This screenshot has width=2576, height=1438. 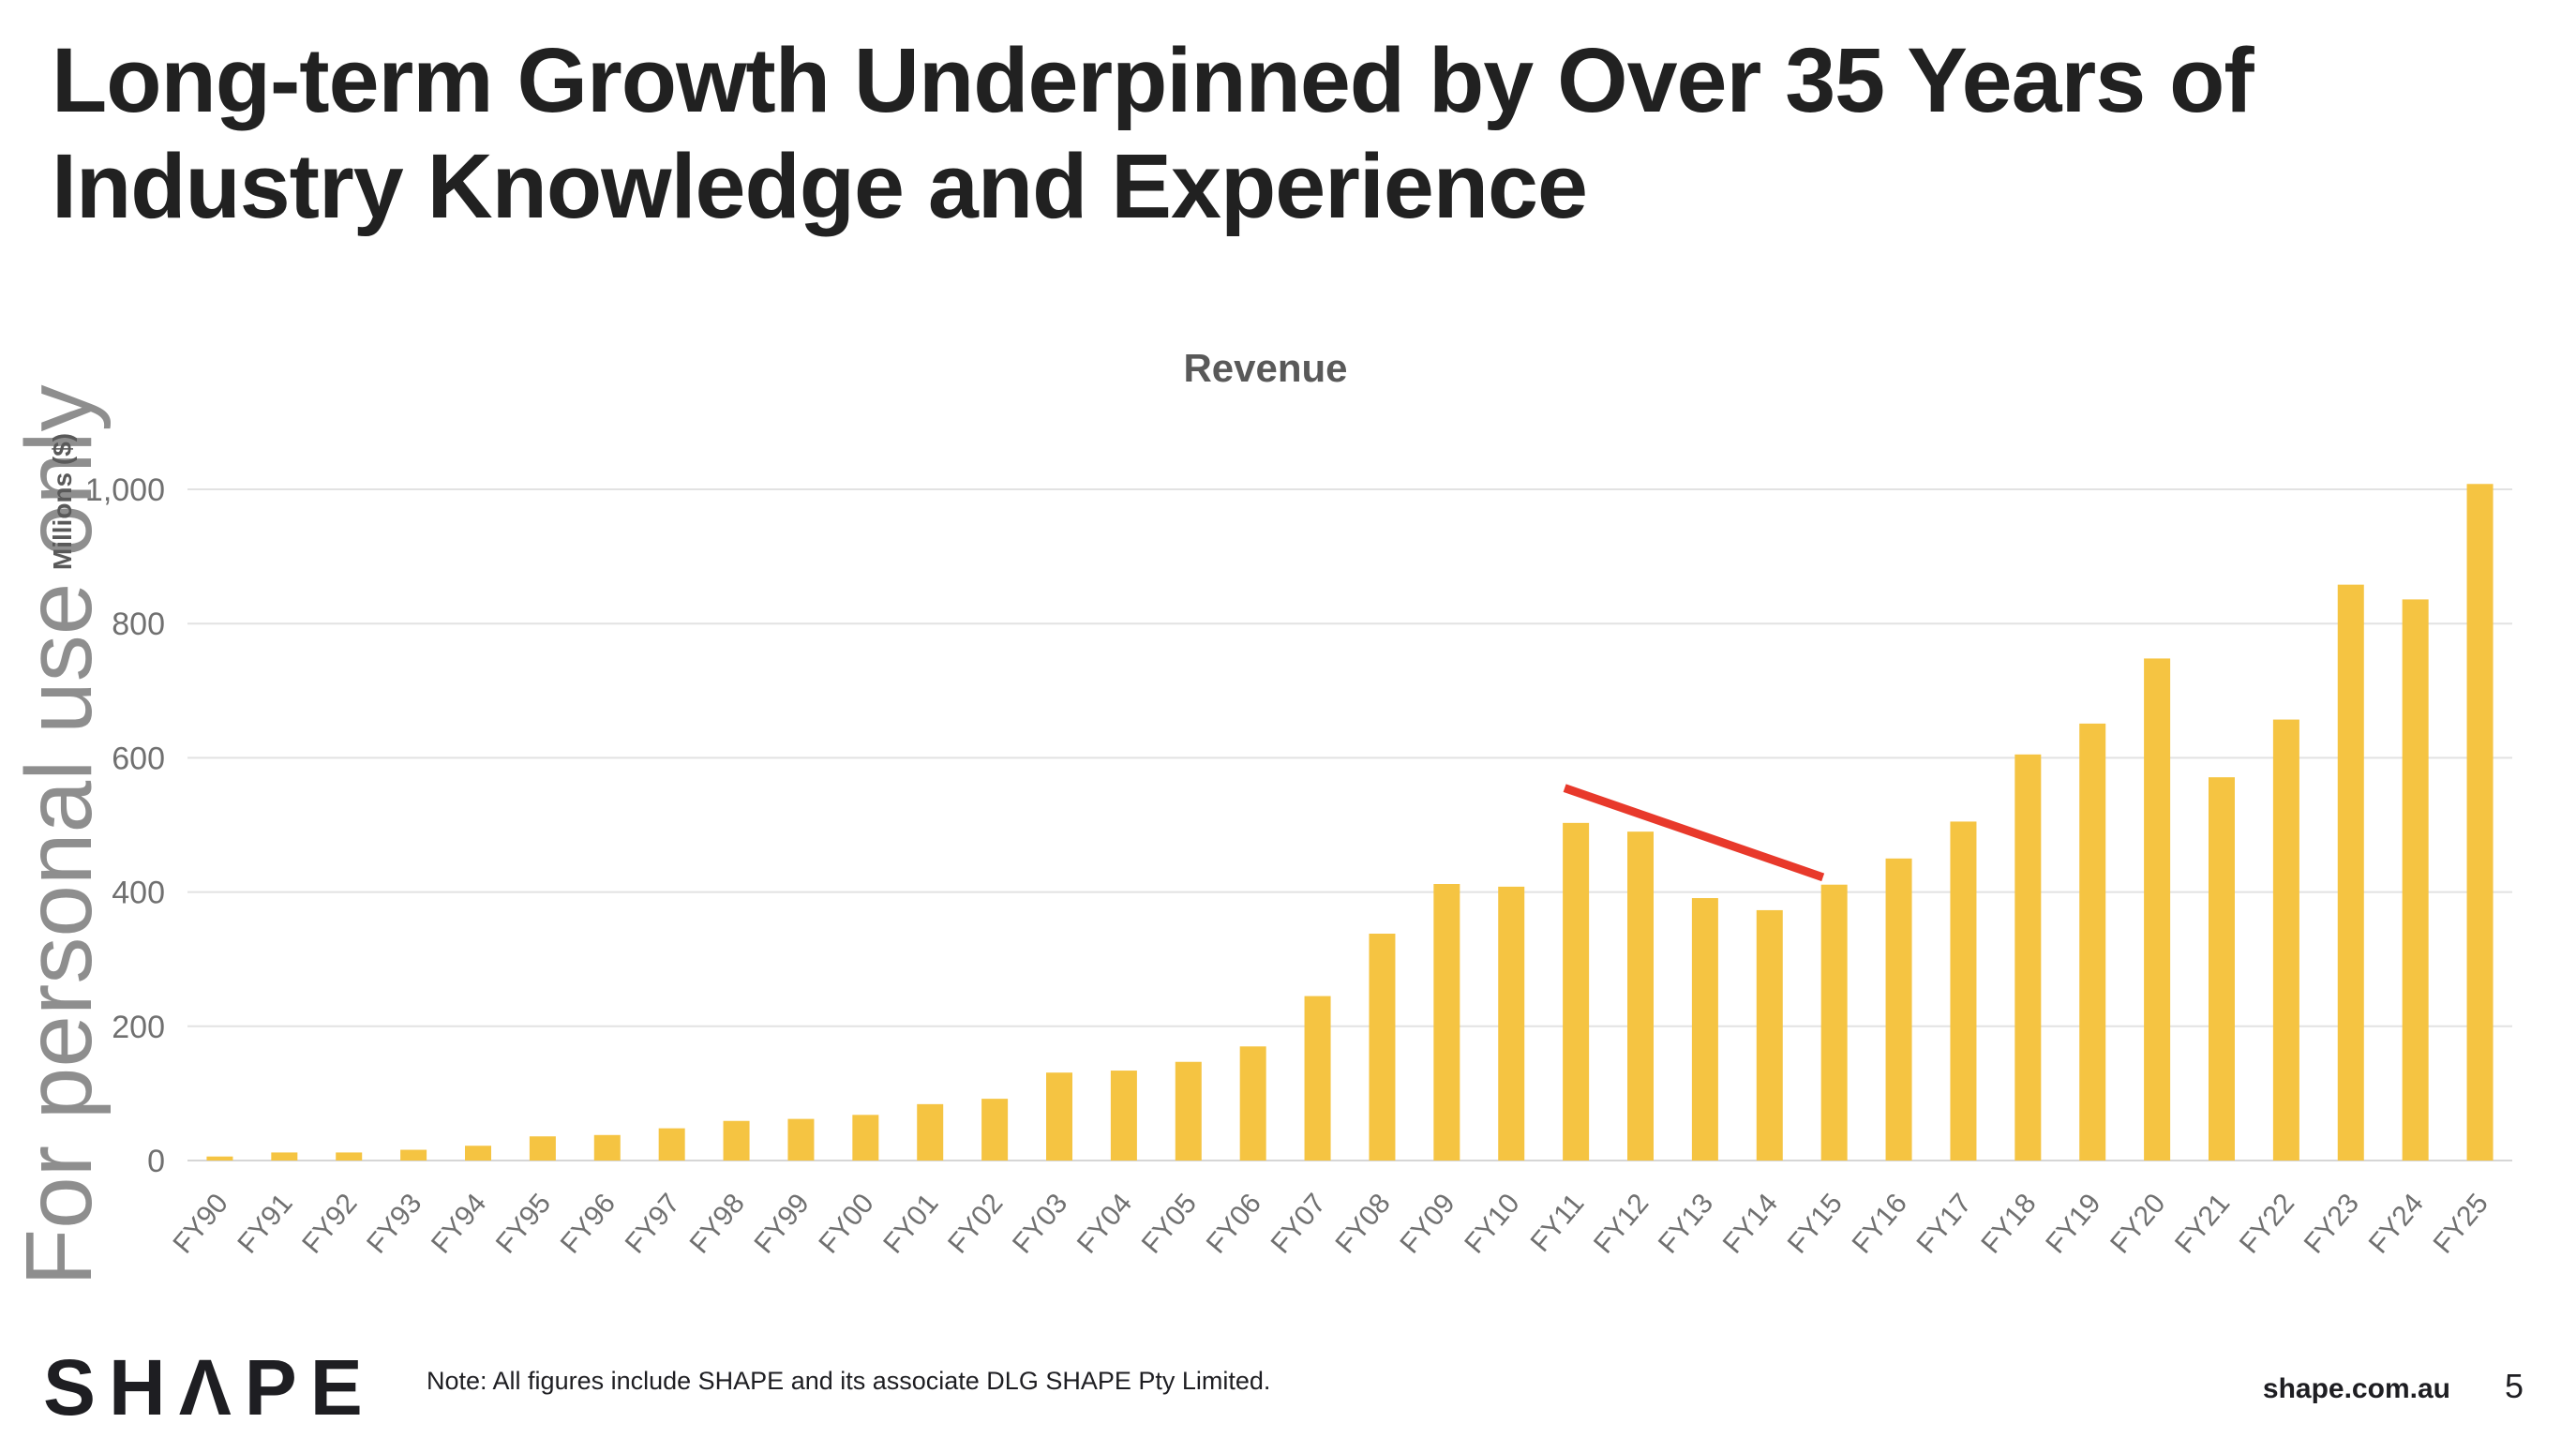 What do you see at coordinates (1447, 1022) in the screenshot?
I see `bar-FY09` at bounding box center [1447, 1022].